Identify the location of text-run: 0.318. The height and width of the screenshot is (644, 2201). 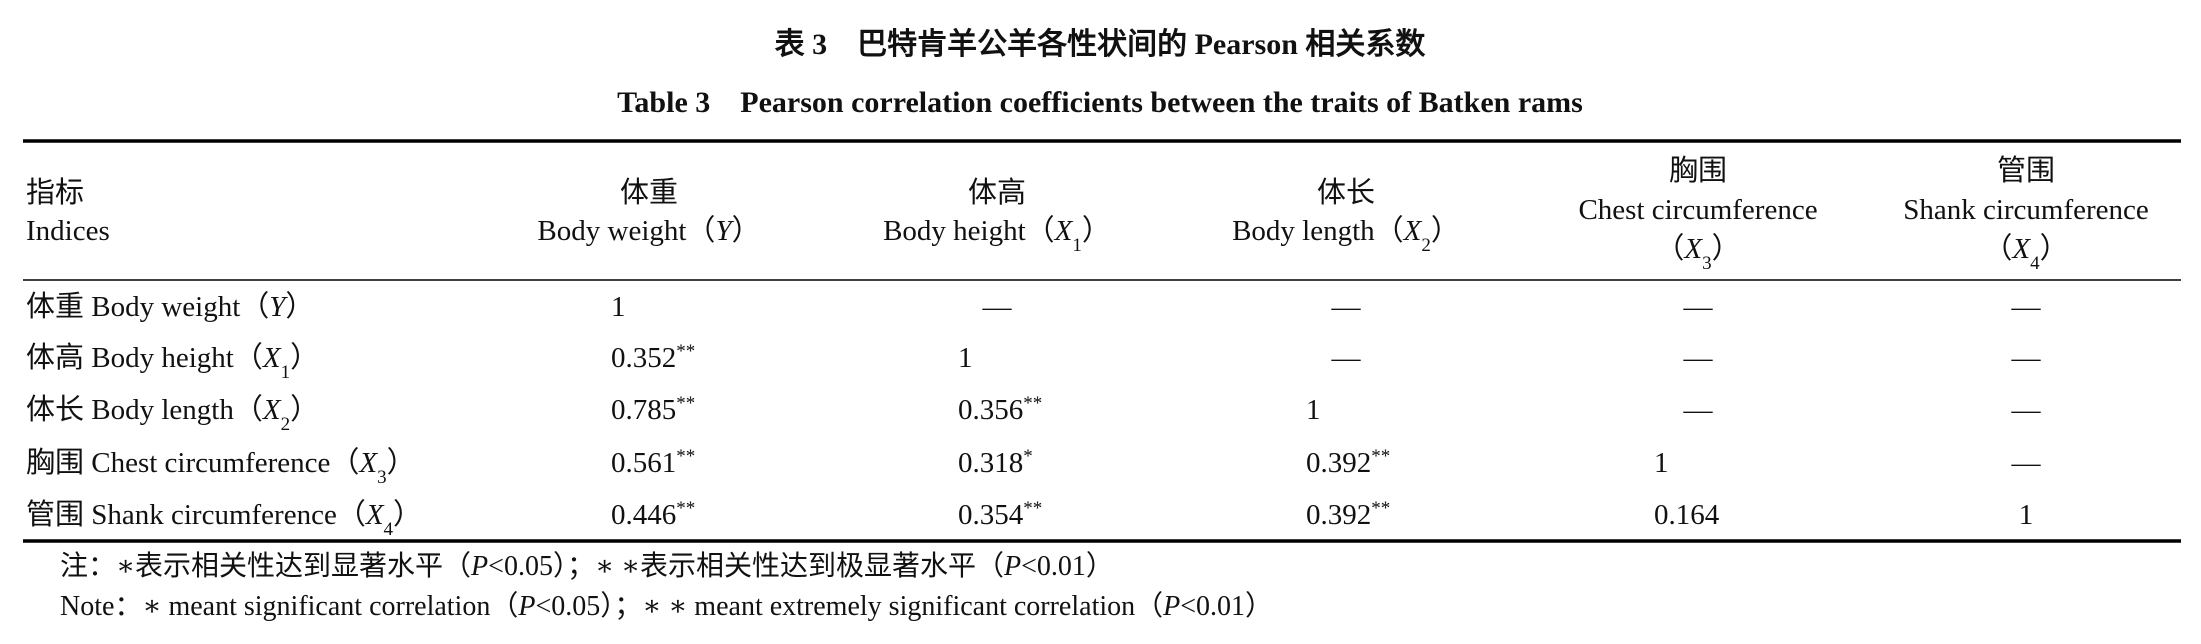
(990, 463).